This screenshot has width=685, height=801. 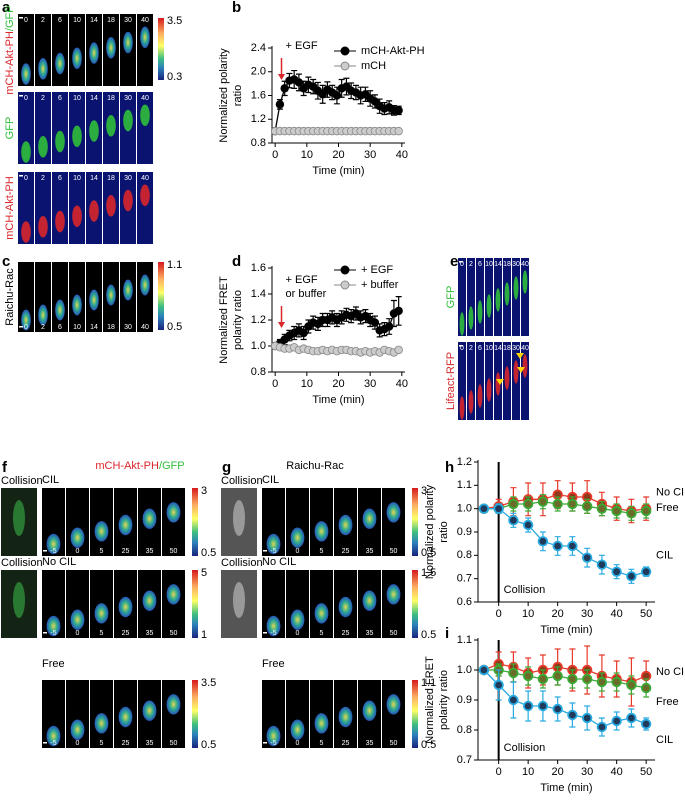 What do you see at coordinates (428, 553) in the screenshot?
I see `colorbar-label: 0.5` at bounding box center [428, 553].